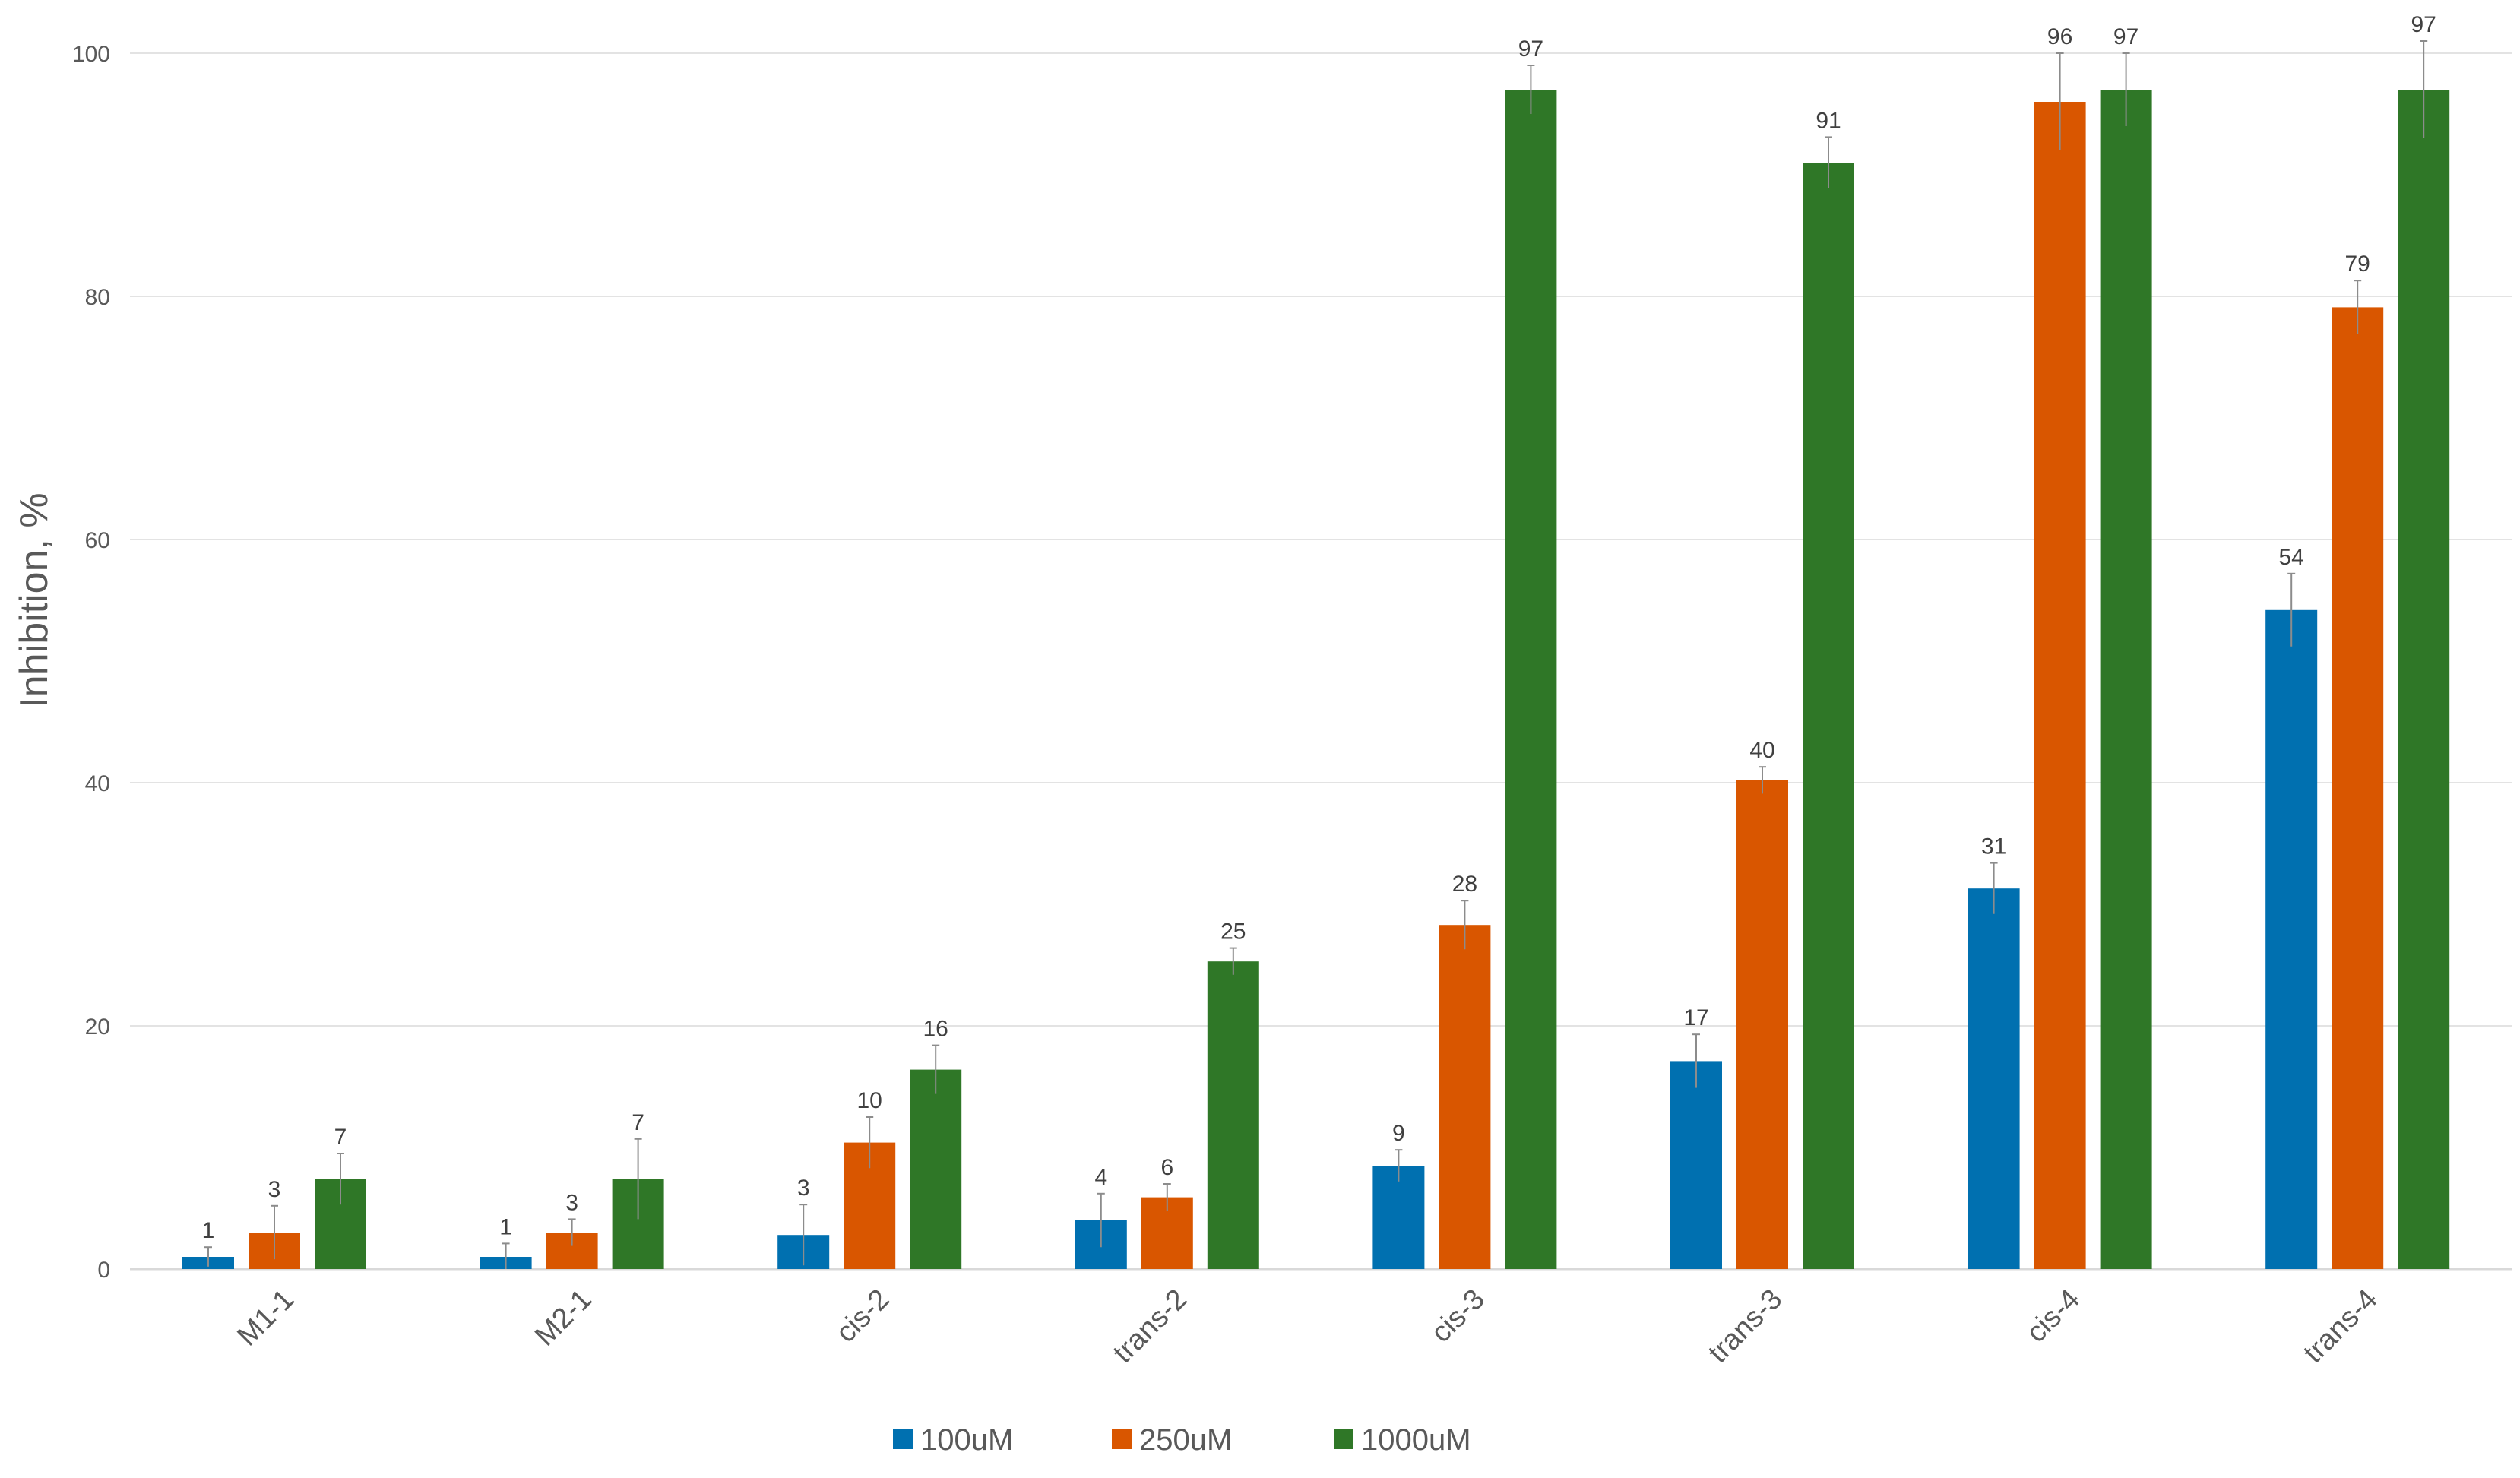  Describe the element at coordinates (97, 1027) in the screenshot. I see `y-tick-label: 20` at that location.